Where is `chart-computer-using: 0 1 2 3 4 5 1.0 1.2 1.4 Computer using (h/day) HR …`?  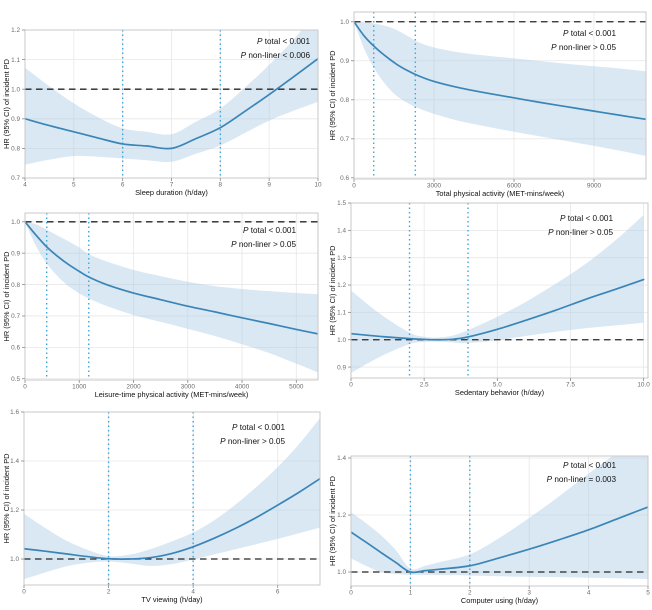
chart-computer-using: 0 1 2 3 4 5 1.0 1.2 1.4 Computer using (h/day) HR … is located at coordinates (489, 530).